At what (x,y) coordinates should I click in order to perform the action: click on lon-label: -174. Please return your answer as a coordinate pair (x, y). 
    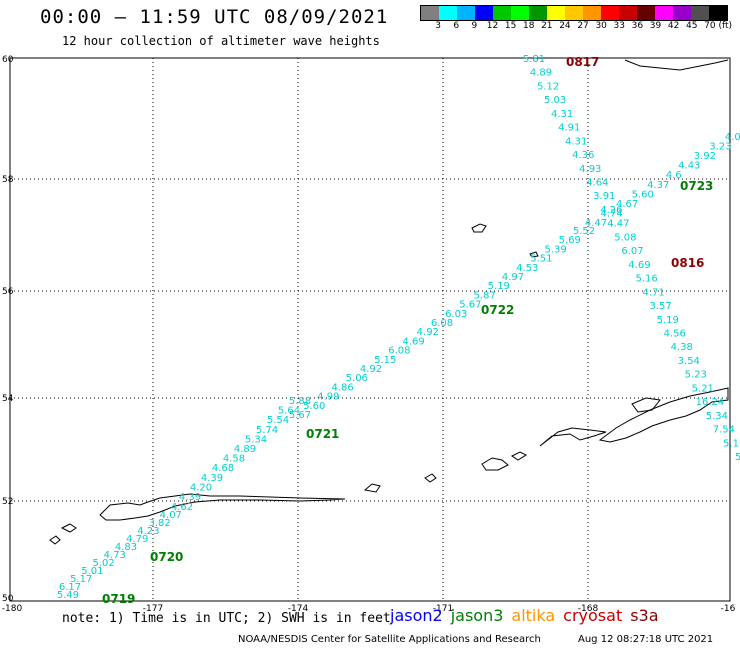
    Looking at the image, I should click on (298, 609).